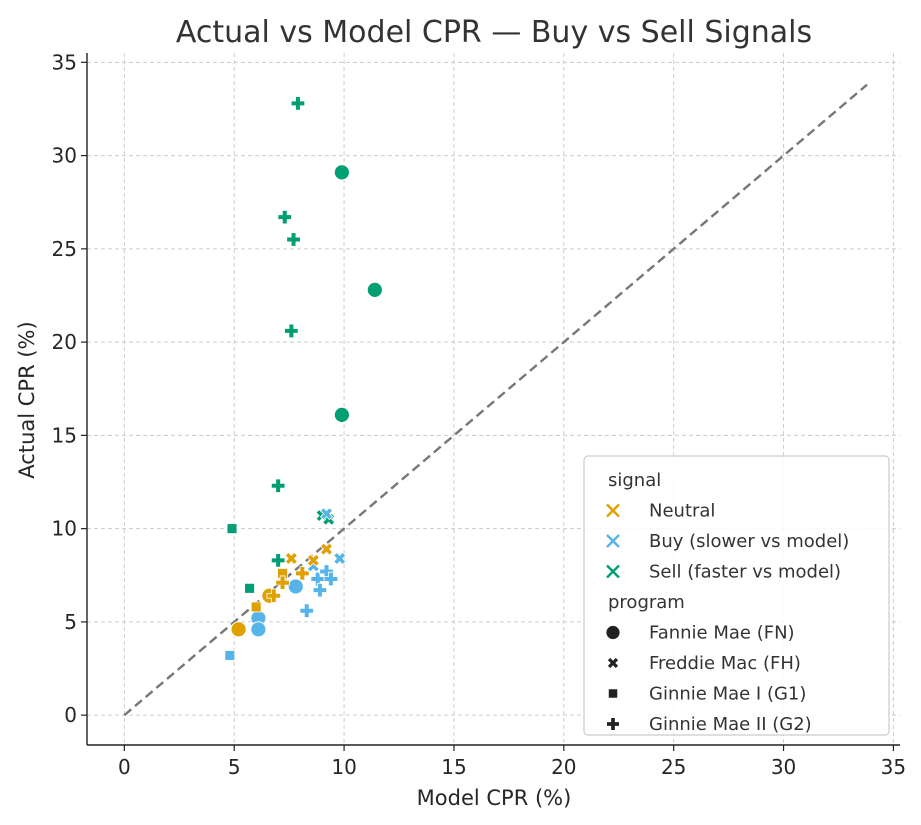 The image size is (921, 825). What do you see at coordinates (64, 529) in the screenshot?
I see `y-tick-label: 10` at bounding box center [64, 529].